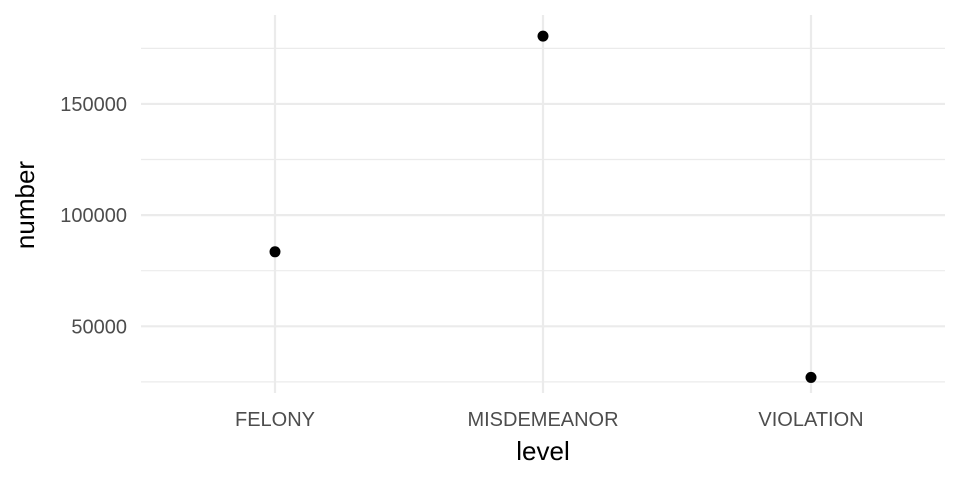 Image resolution: width=960 pixels, height=480 pixels. Describe the element at coordinates (25, 205) in the screenshot. I see `y-axis-title: number` at that location.